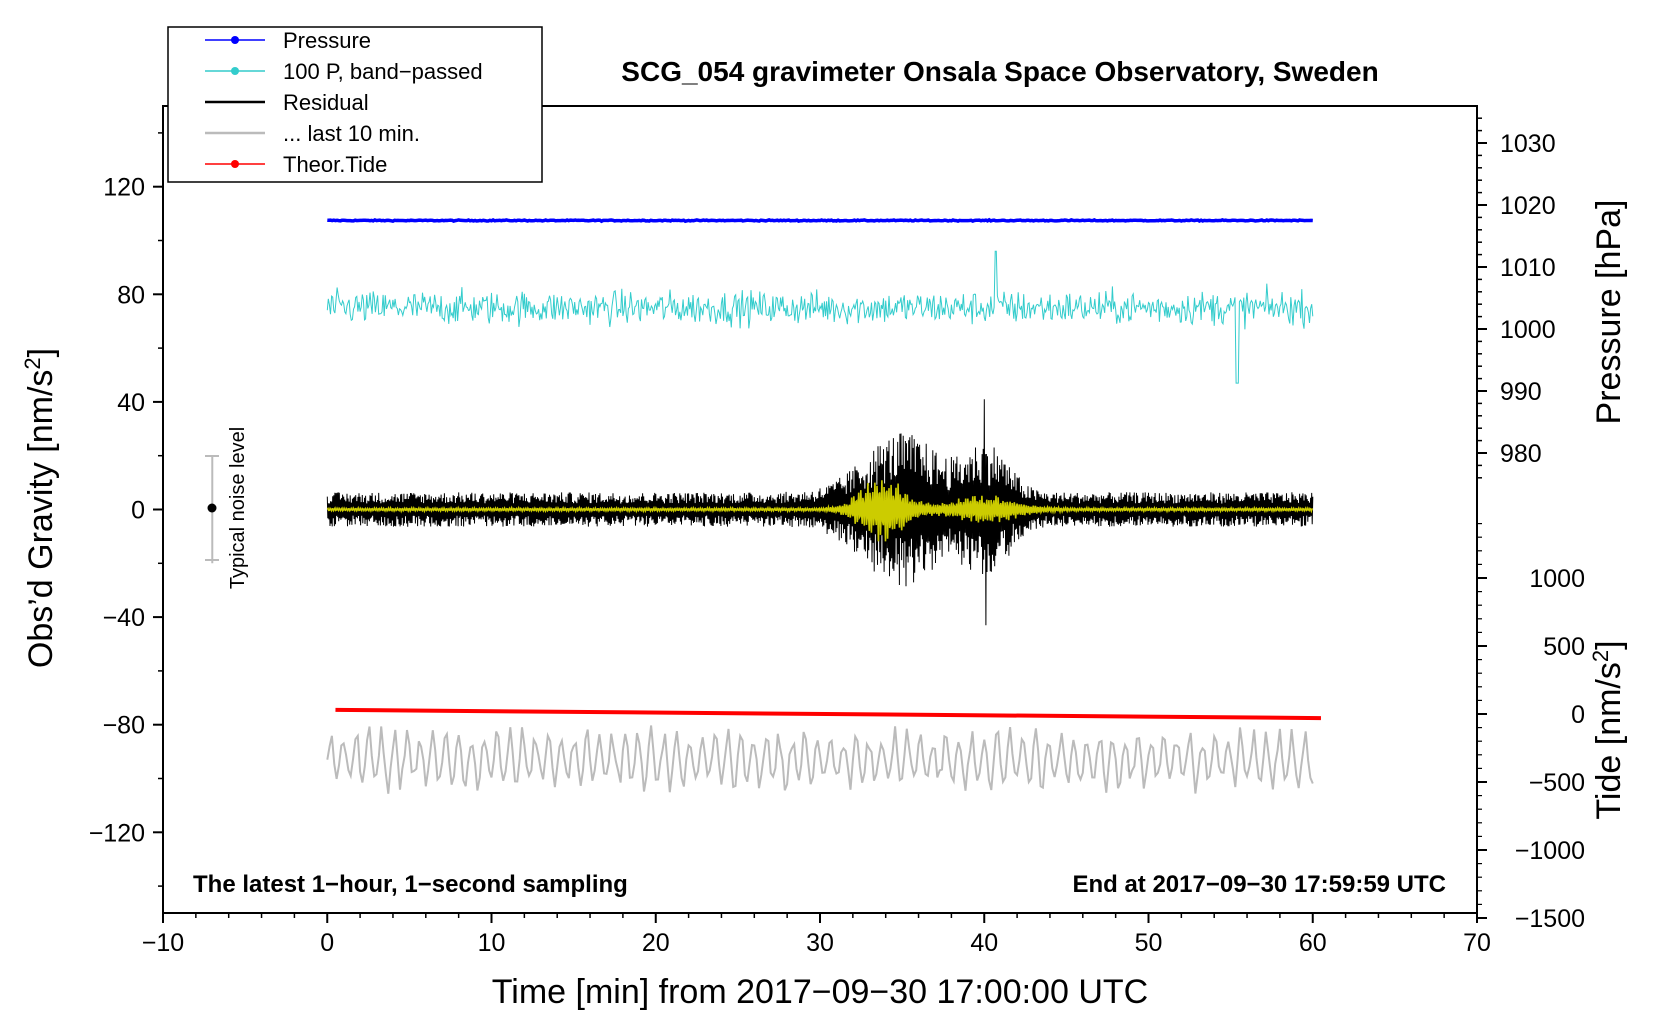 This screenshot has width=1660, height=1020. Describe the element at coordinates (1528, 206) in the screenshot. I see `pressure-tick-label: 1020` at that location.